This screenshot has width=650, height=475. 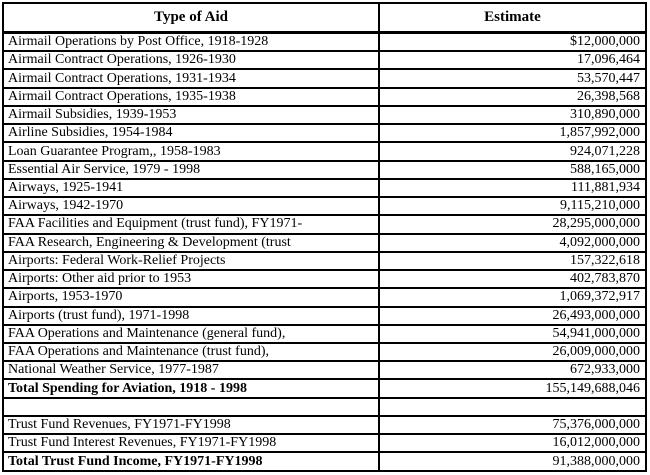 I want to click on estimate-cell: $12,000,000, so click(x=512, y=42).